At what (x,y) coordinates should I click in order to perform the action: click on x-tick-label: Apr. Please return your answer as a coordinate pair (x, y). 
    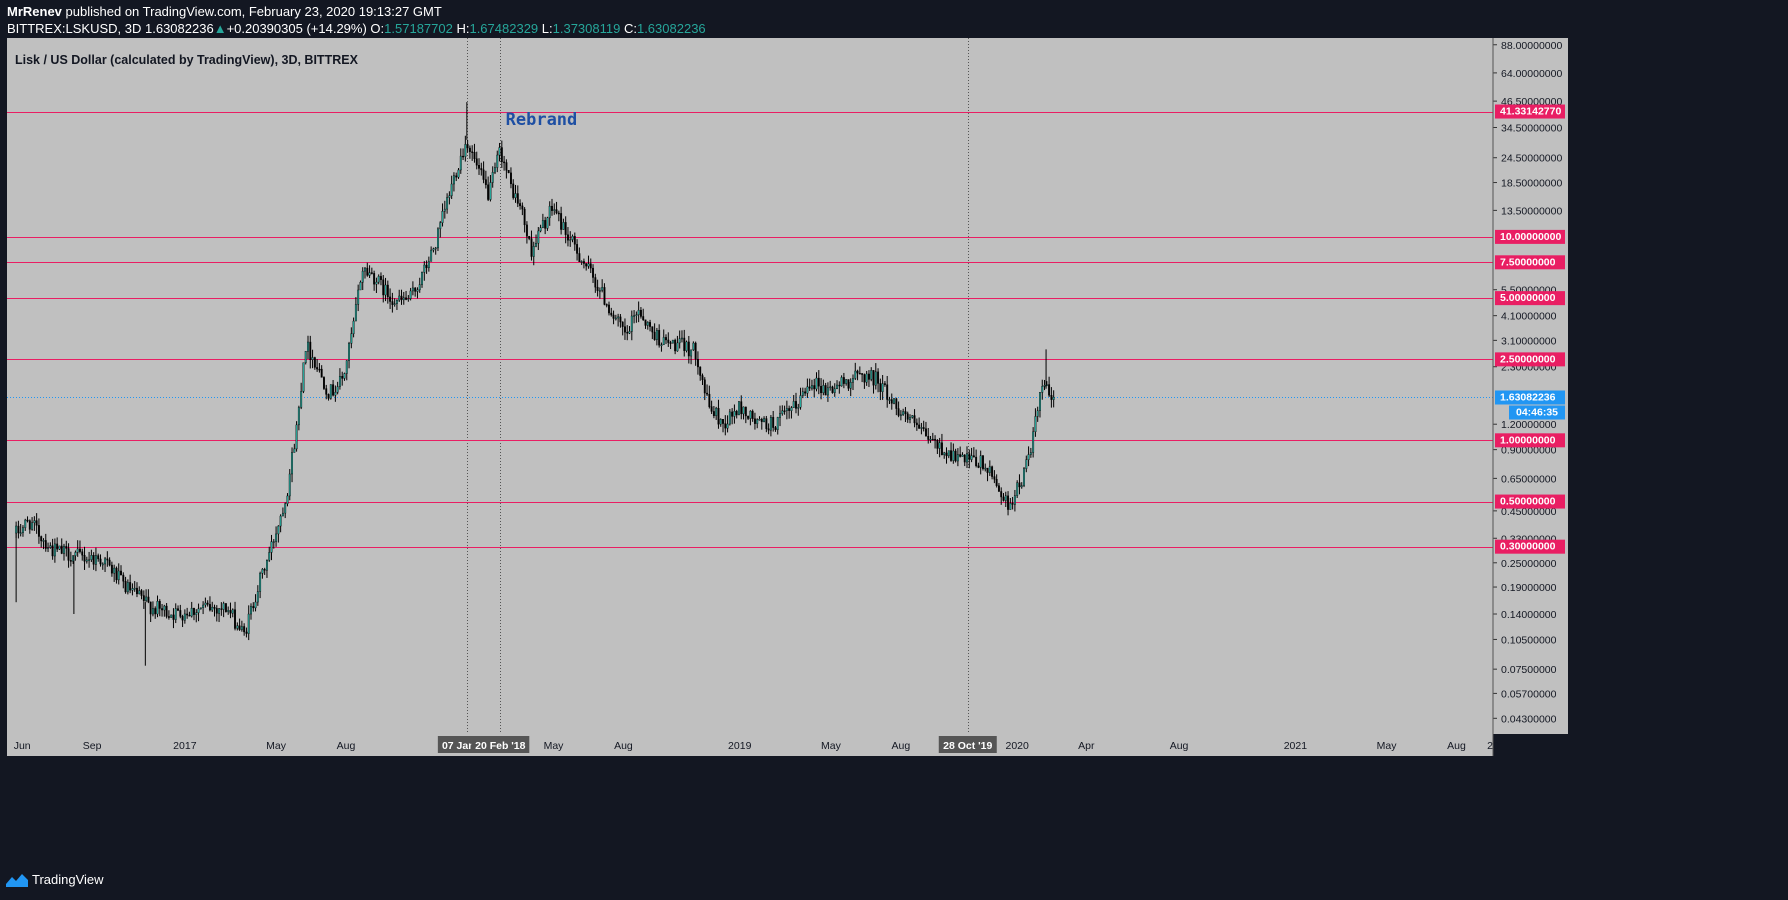
    Looking at the image, I should click on (1086, 746).